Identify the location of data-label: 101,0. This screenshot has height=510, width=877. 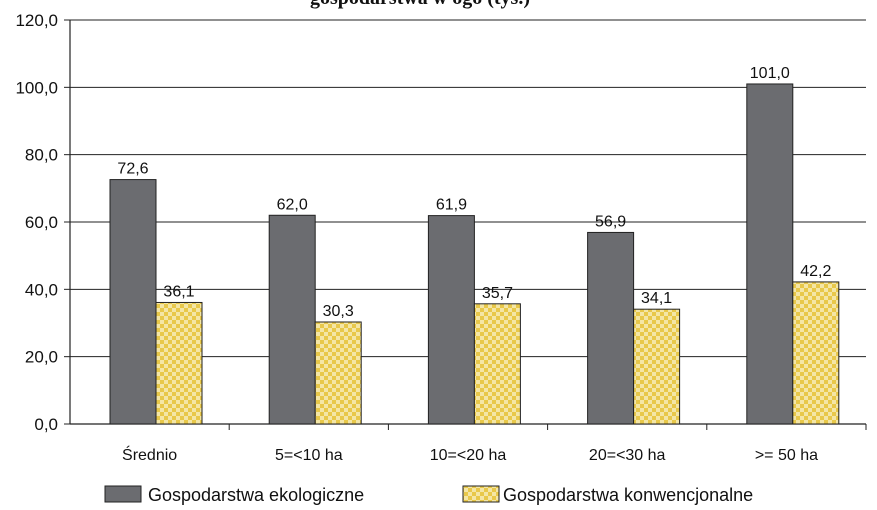
(770, 73).